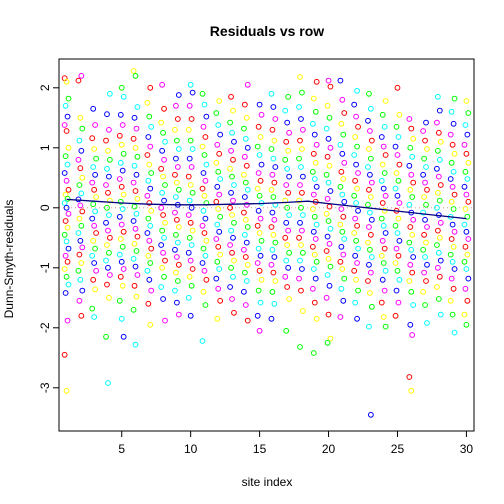  What do you see at coordinates (260, 449) in the screenshot?
I see `x-tick-label: 15` at bounding box center [260, 449].